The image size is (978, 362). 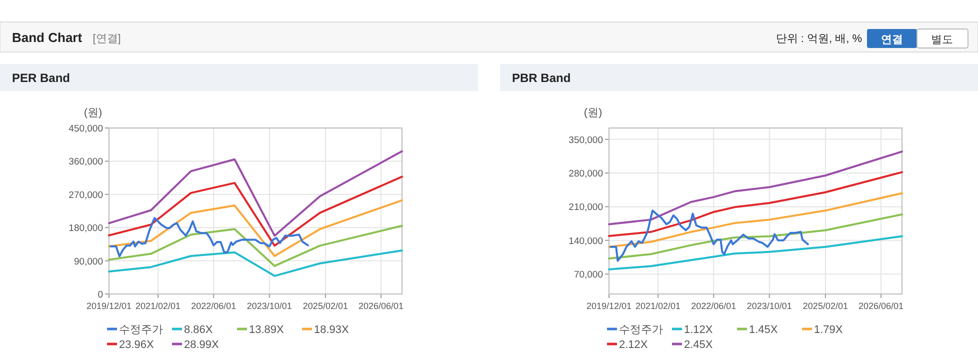 I want to click on y-tick-label: 140,000, so click(x=585, y=241).